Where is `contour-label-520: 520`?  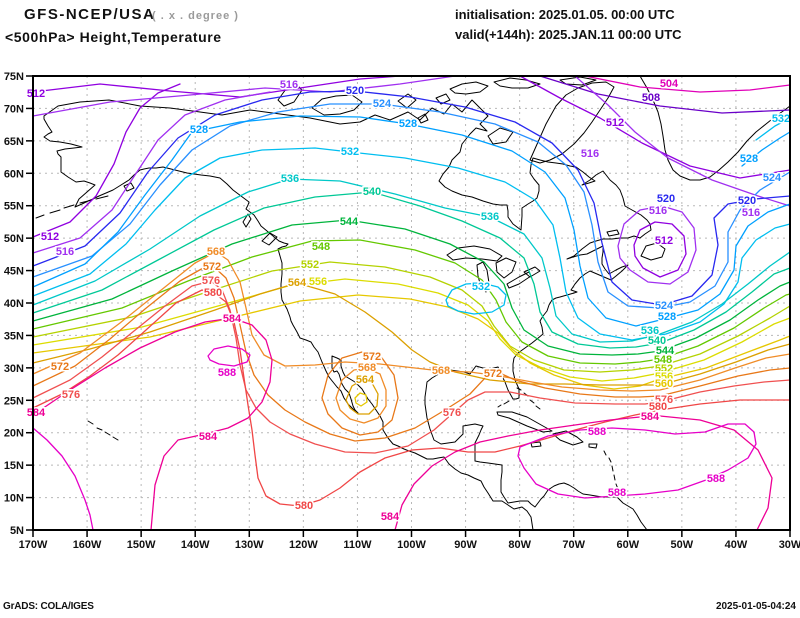 contour-label-520: 520 is located at coordinates (355, 91).